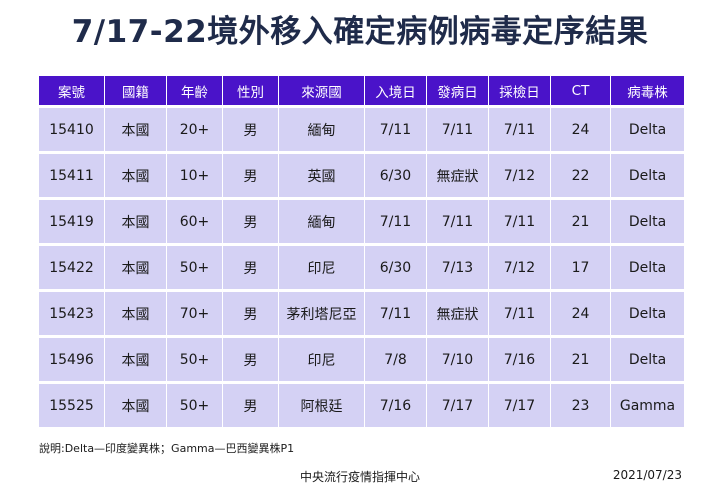  What do you see at coordinates (322, 404) in the screenshot?
I see `cell-origin-country: 阿根廷` at bounding box center [322, 404].